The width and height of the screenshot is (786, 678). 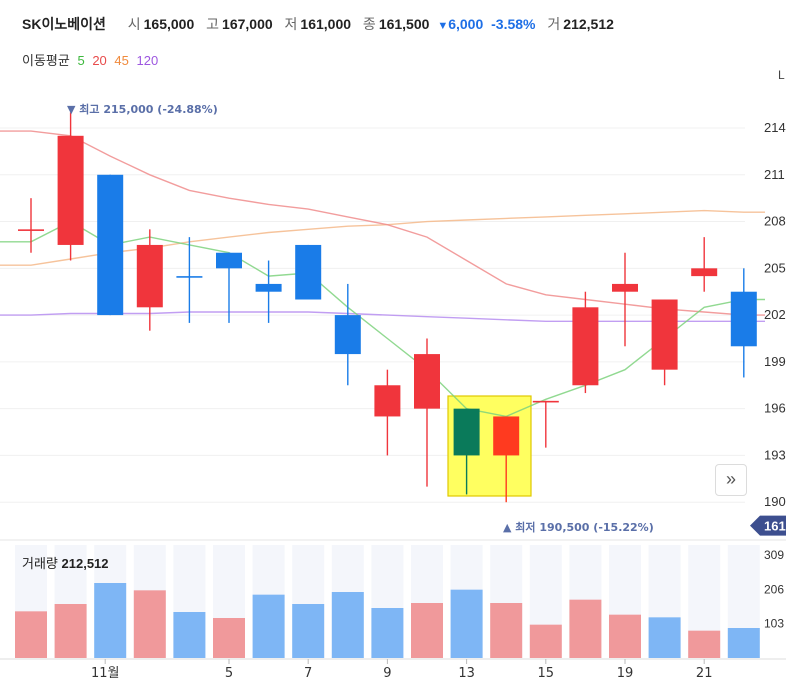 I want to click on current-price-tag-label: 161, so click(x=775, y=526).